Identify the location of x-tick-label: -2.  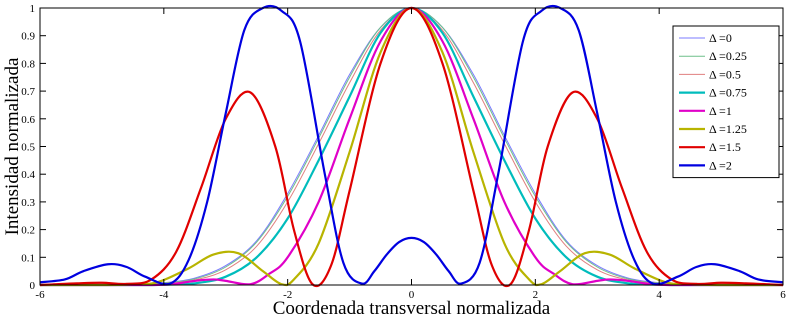
(287, 295).